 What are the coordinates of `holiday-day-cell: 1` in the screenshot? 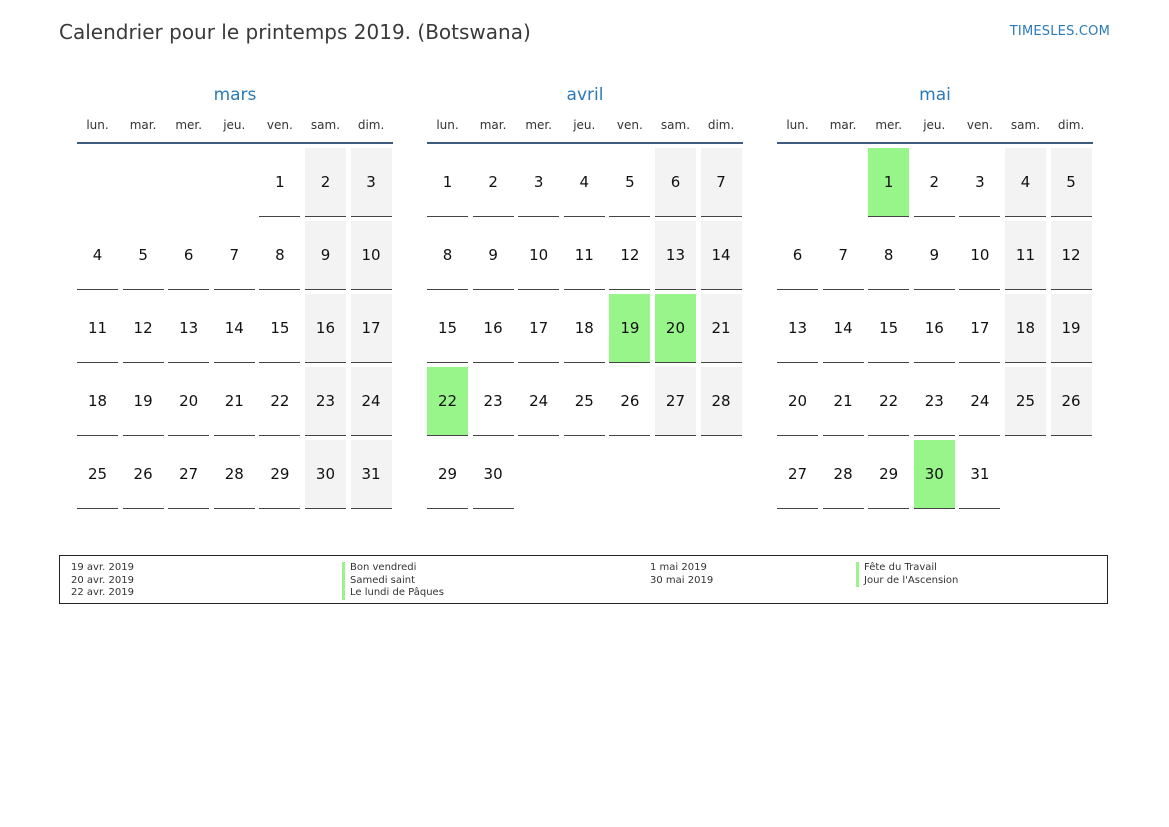 It's located at (889, 182).